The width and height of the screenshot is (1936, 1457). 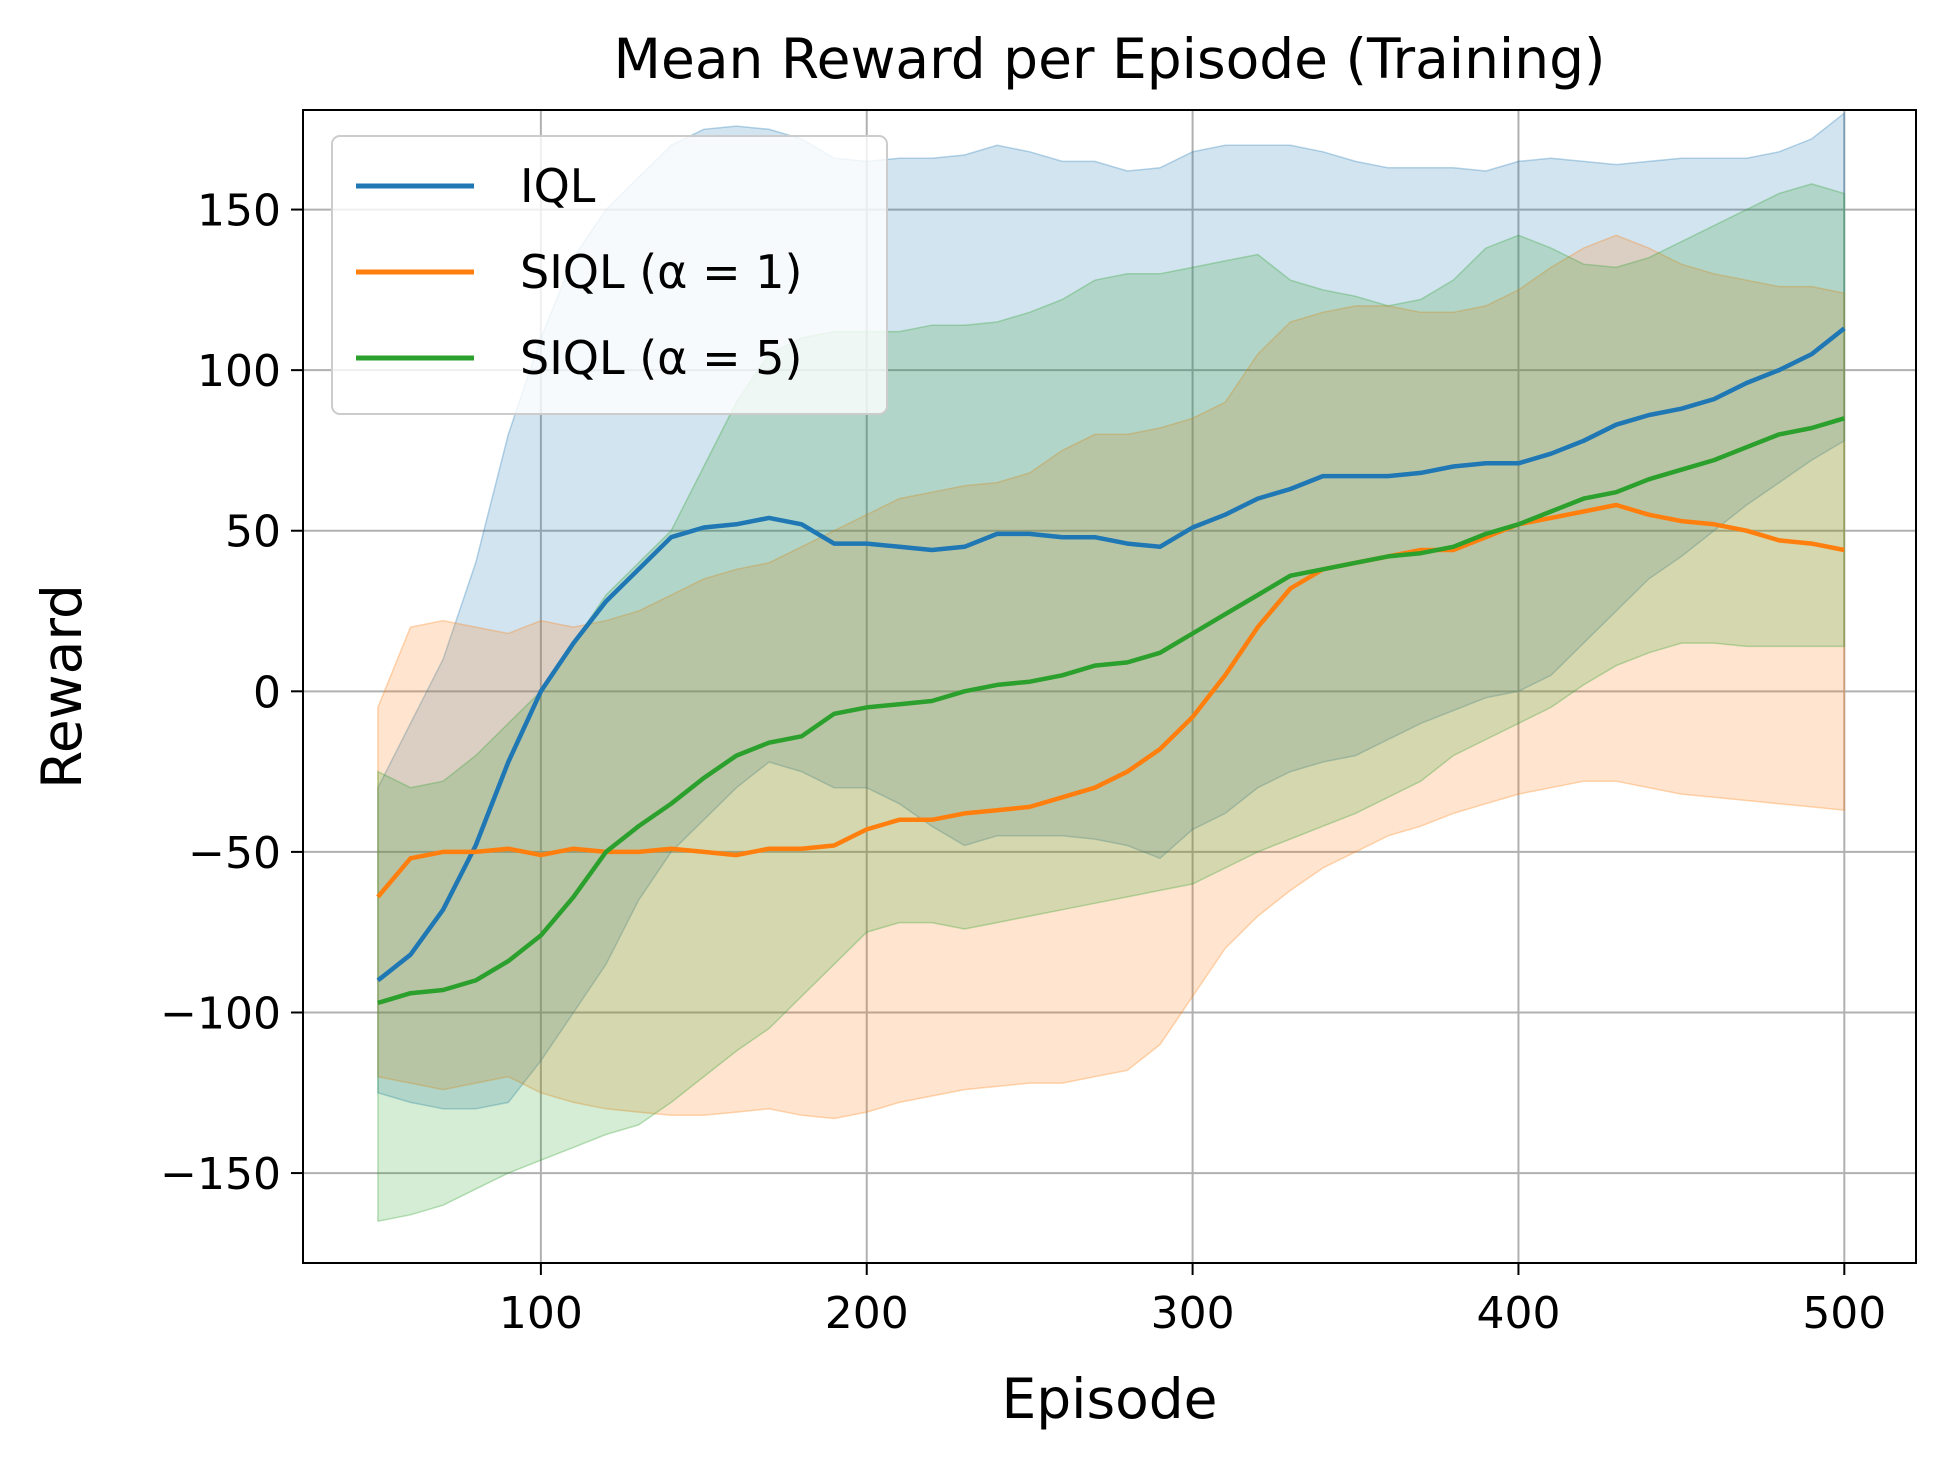 I want to click on x-tick-label: 300, so click(x=1193, y=1313).